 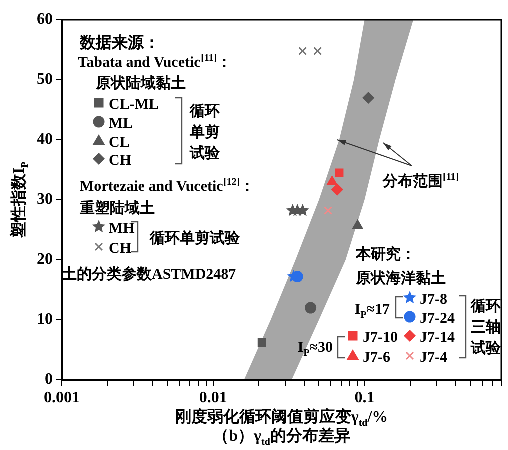 I want to click on y-tick-label: 50, so click(x=45, y=79).